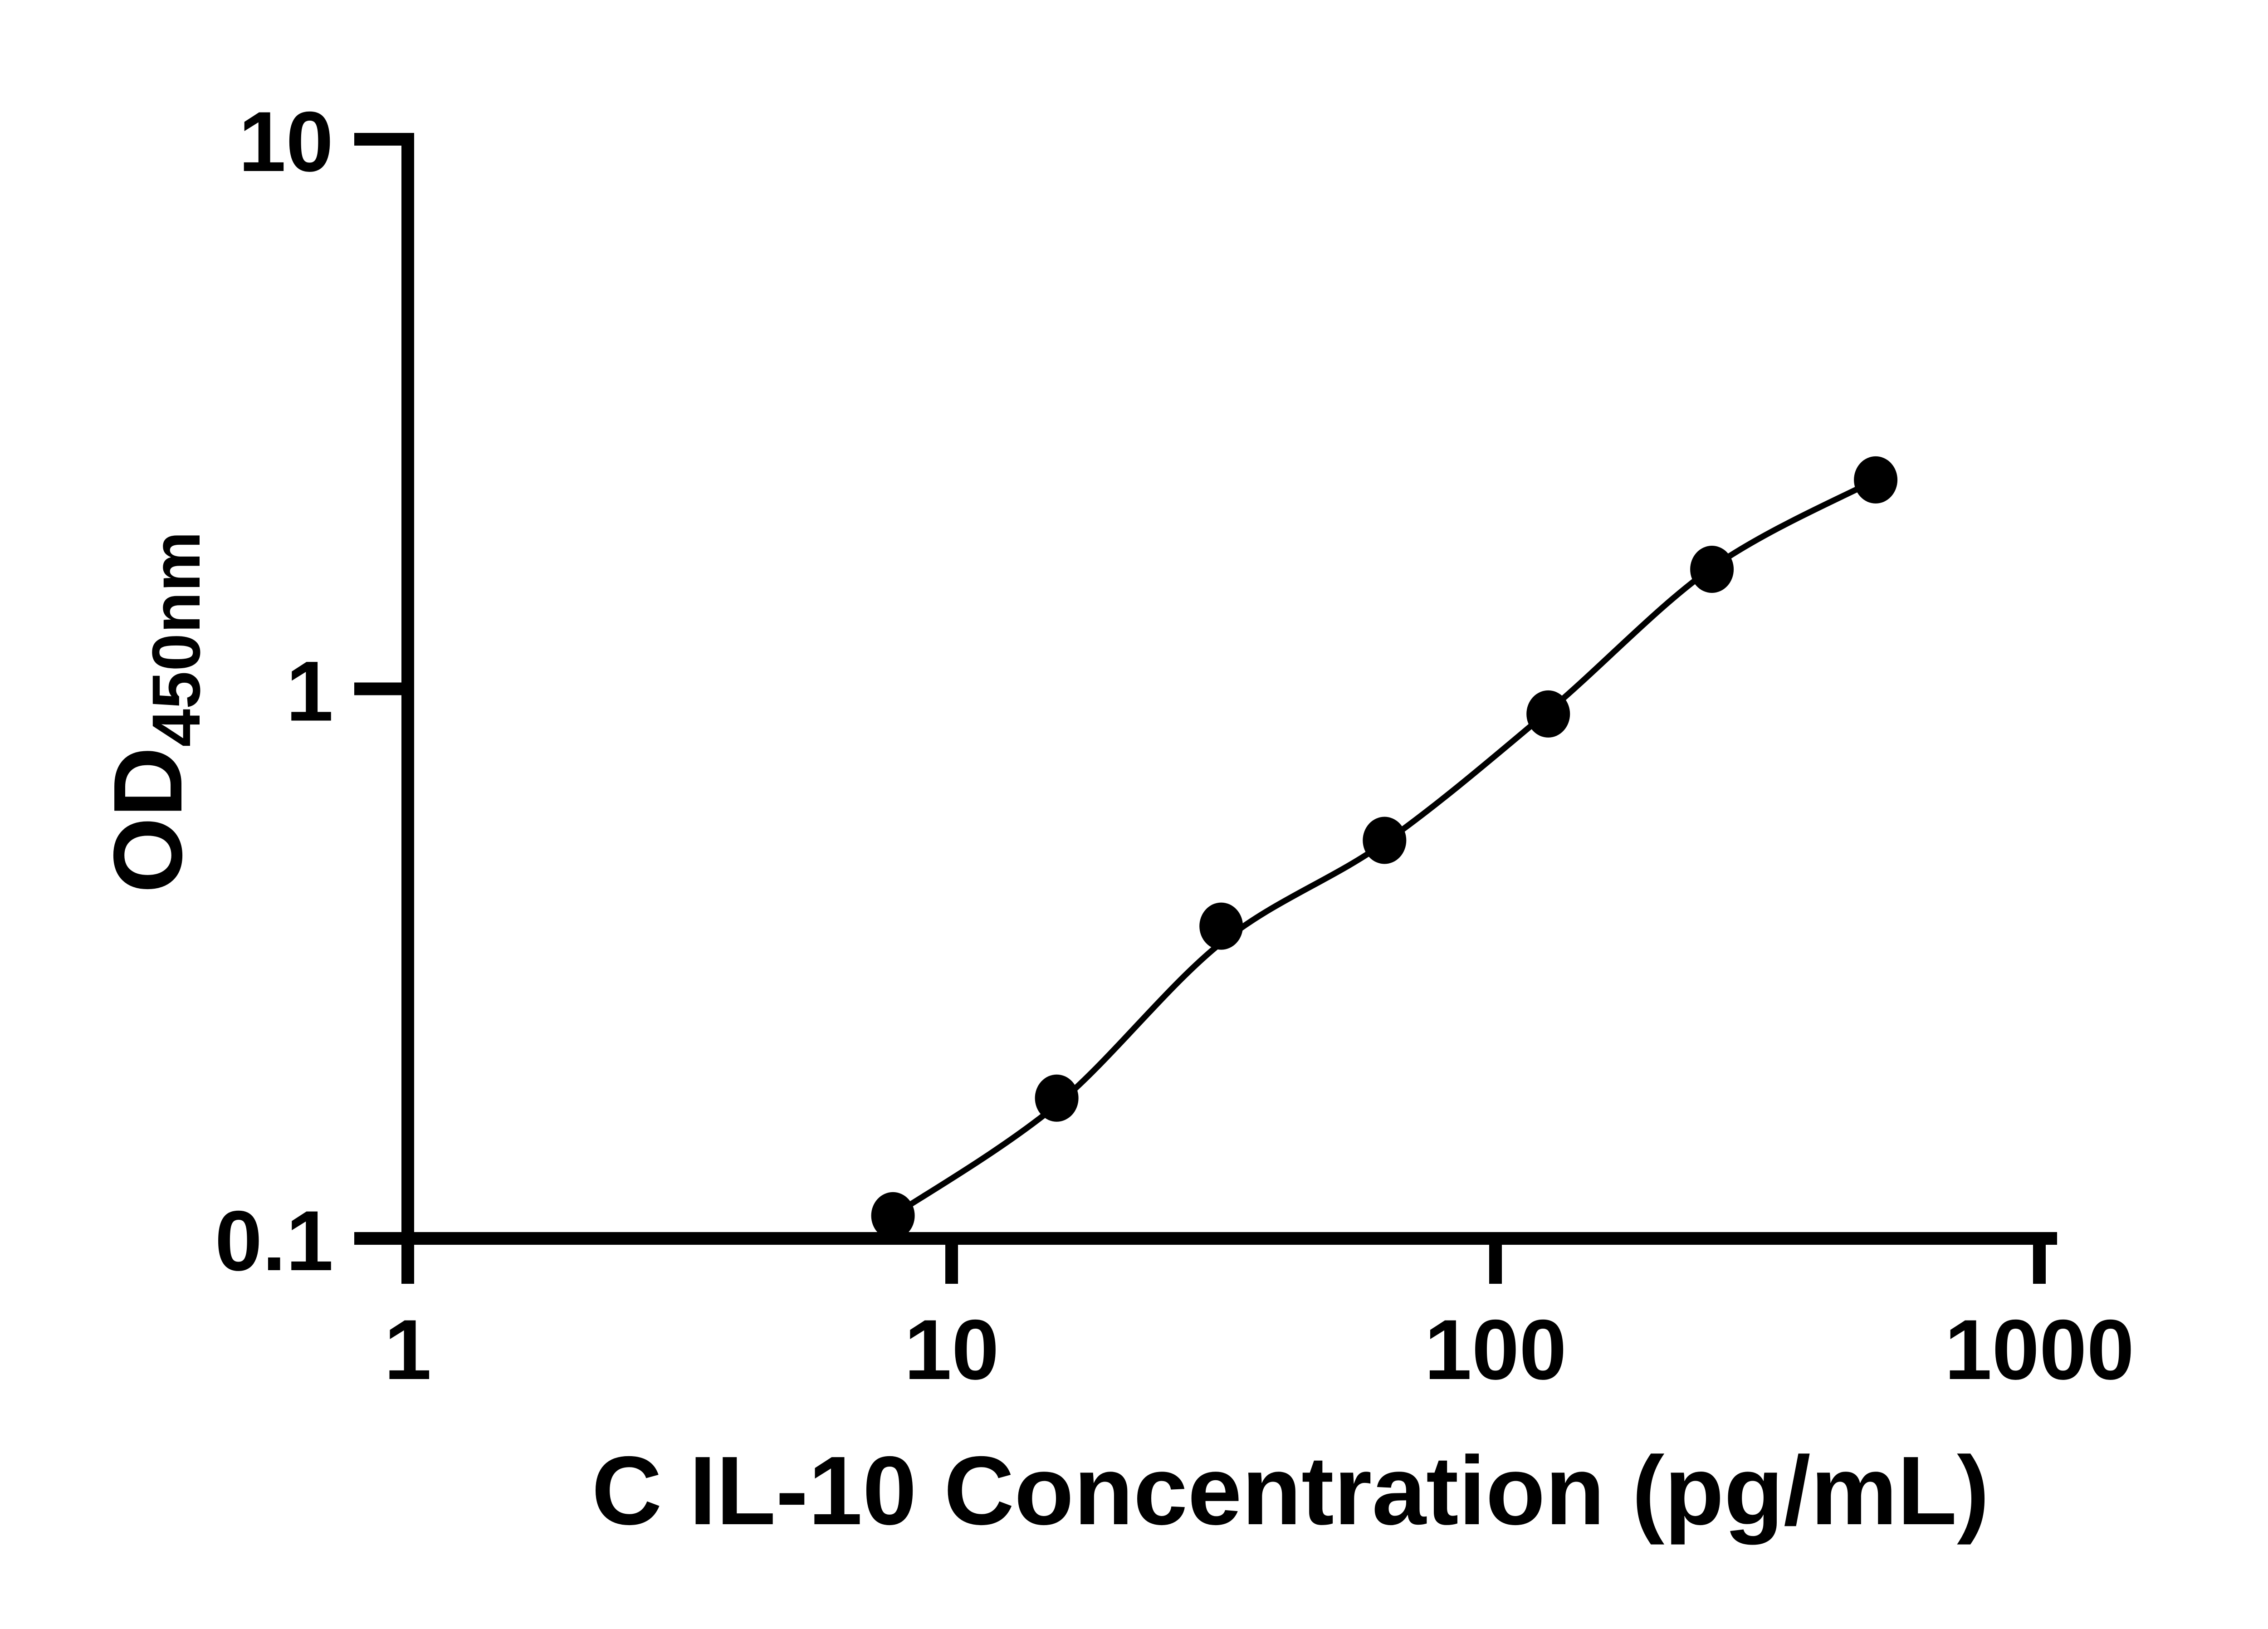  I want to click on y-axis-ticks, so click(381, 689).